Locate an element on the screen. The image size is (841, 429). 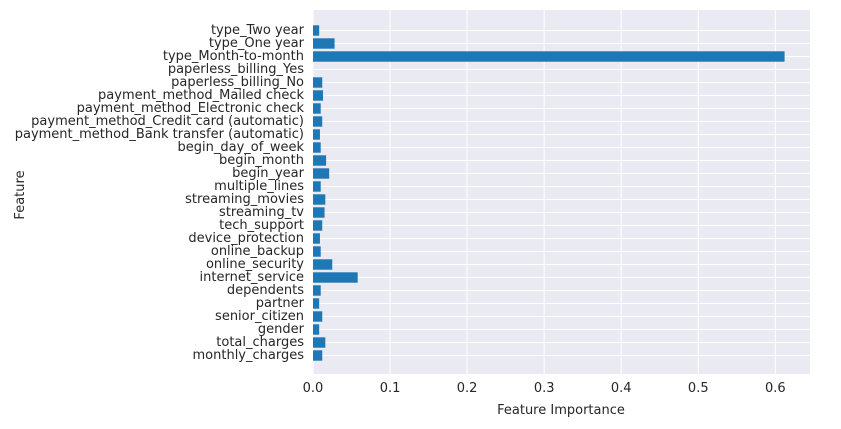
bar-device-protection is located at coordinates (316, 238).